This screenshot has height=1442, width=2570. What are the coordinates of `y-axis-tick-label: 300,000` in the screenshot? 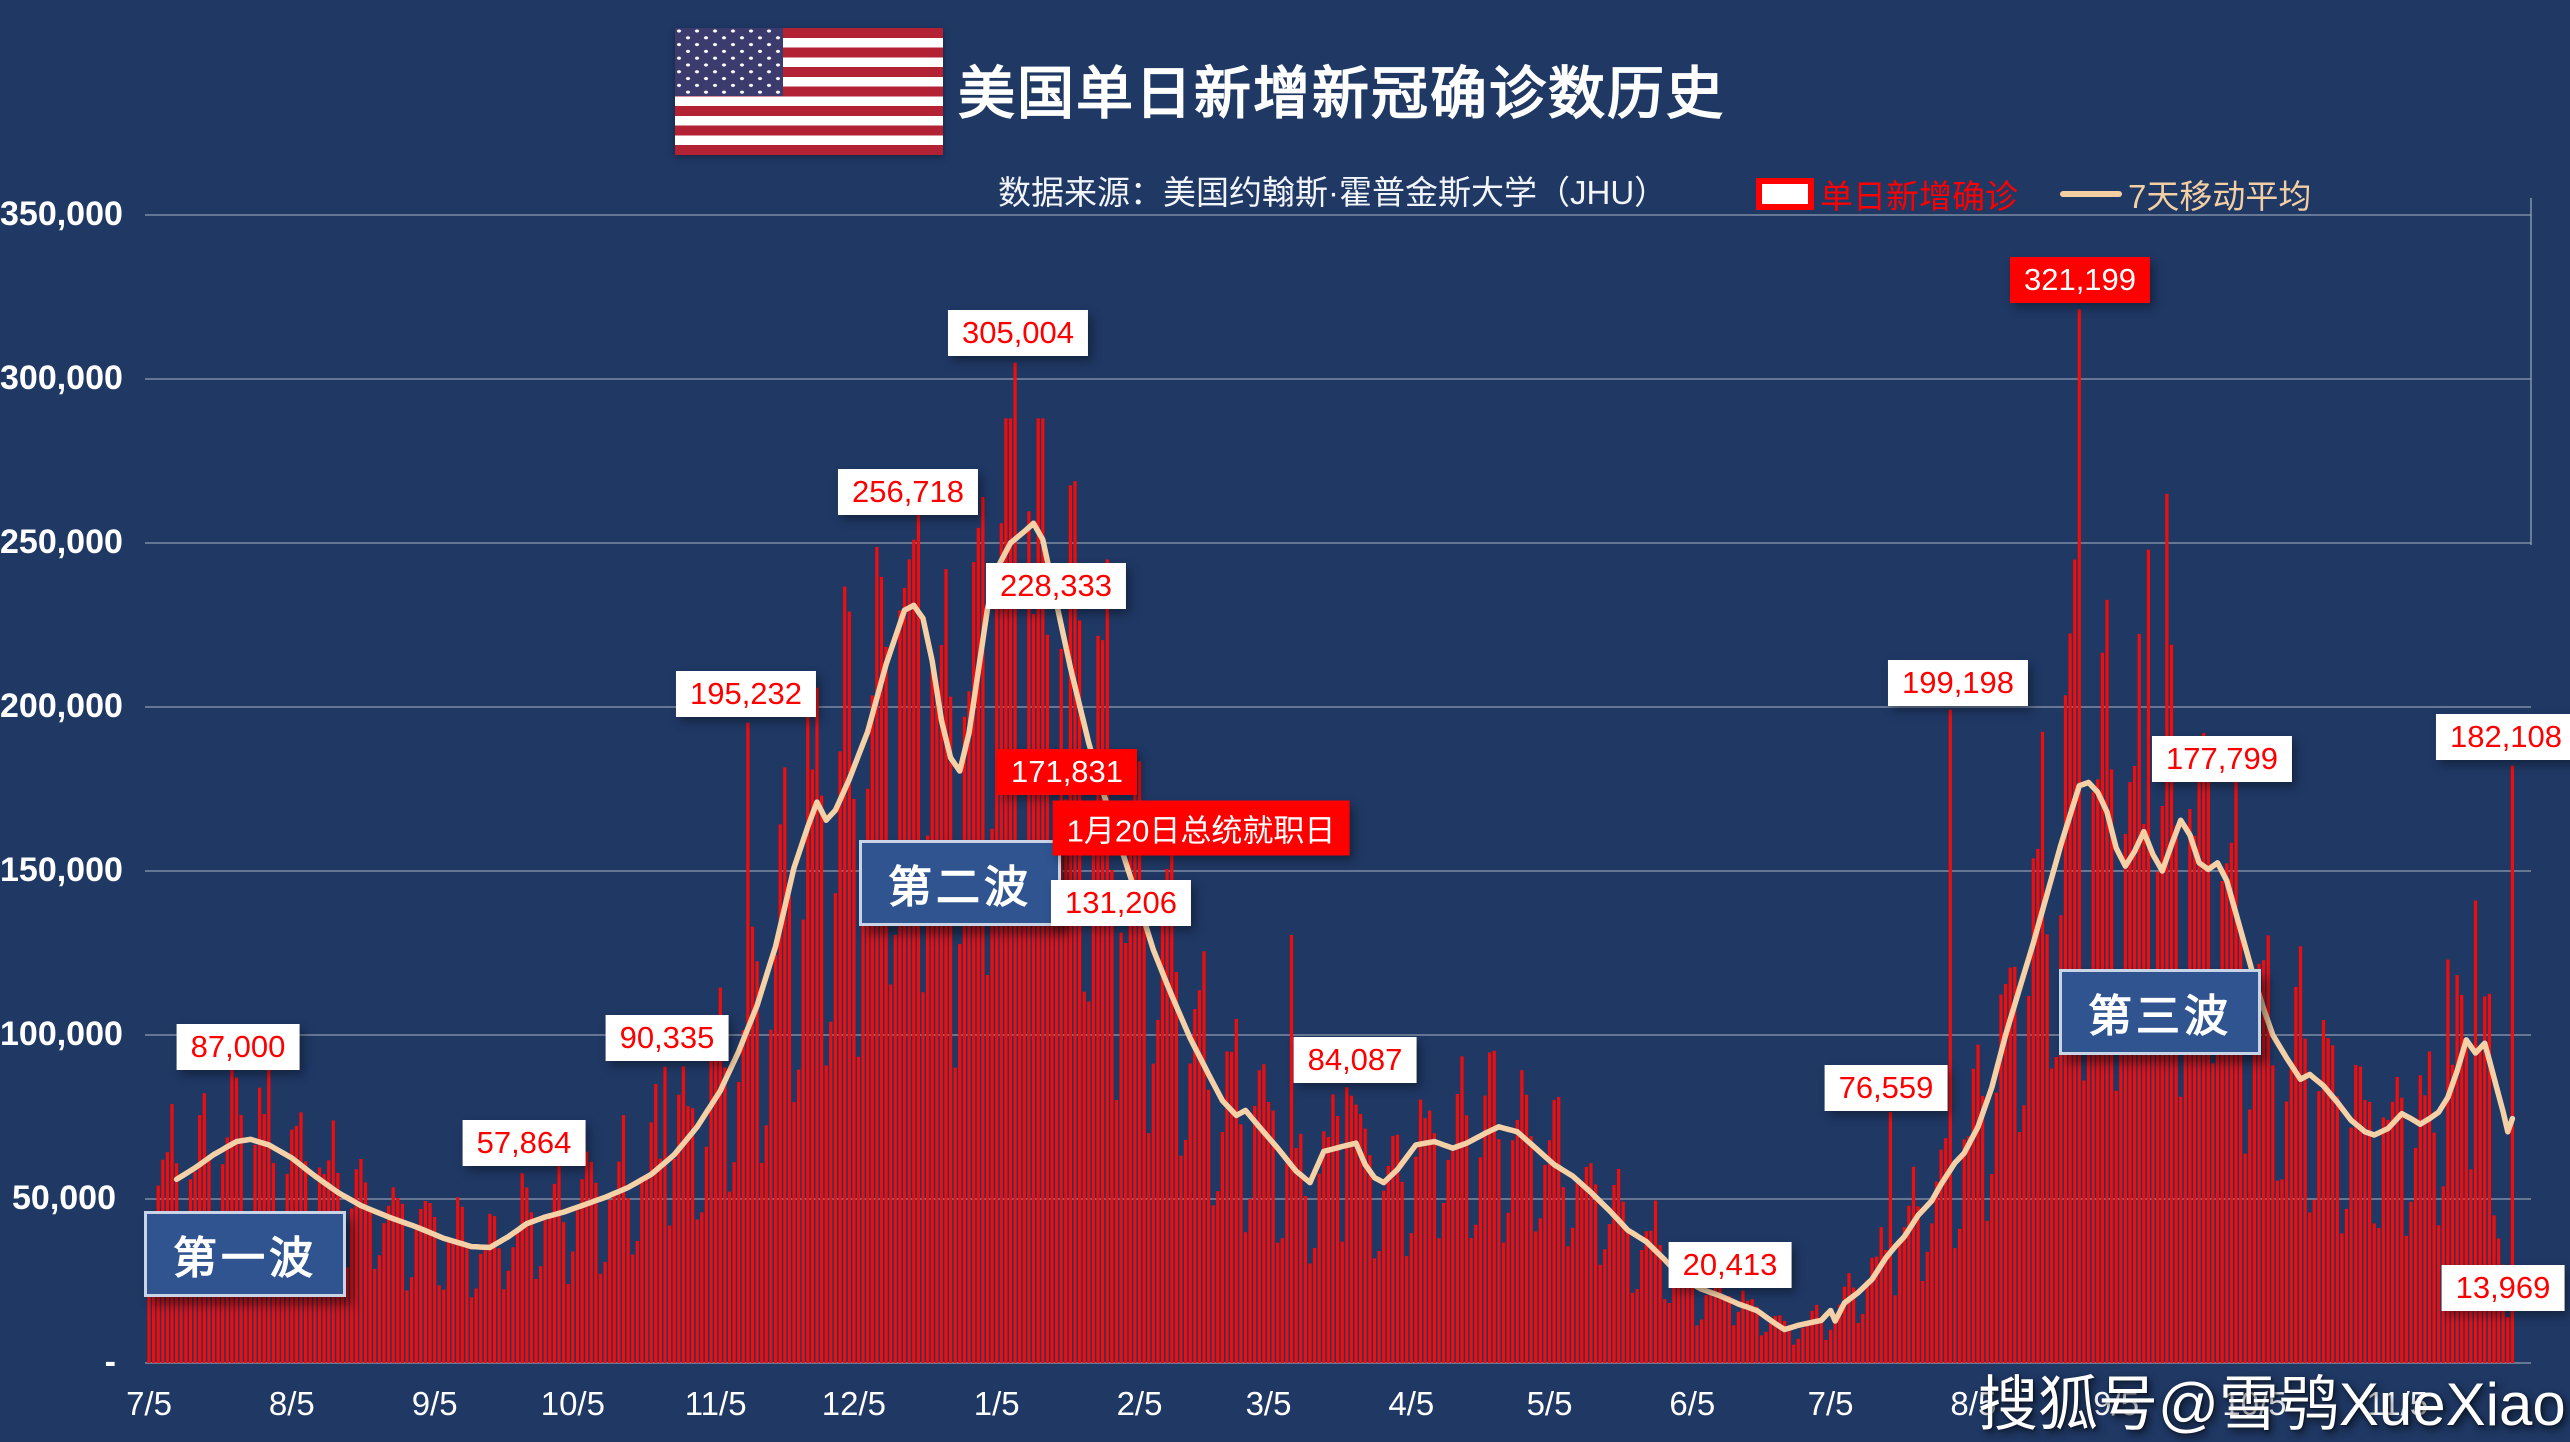 It's located at (61, 378).